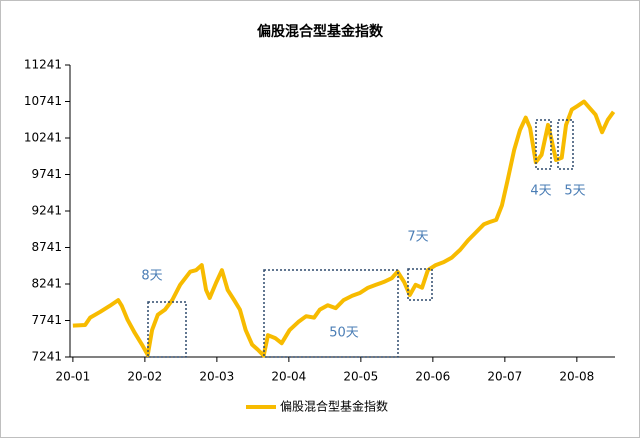 The width and height of the screenshot is (640, 438). Describe the element at coordinates (46, 357) in the screenshot. I see `y-tick-label: 7241` at that location.